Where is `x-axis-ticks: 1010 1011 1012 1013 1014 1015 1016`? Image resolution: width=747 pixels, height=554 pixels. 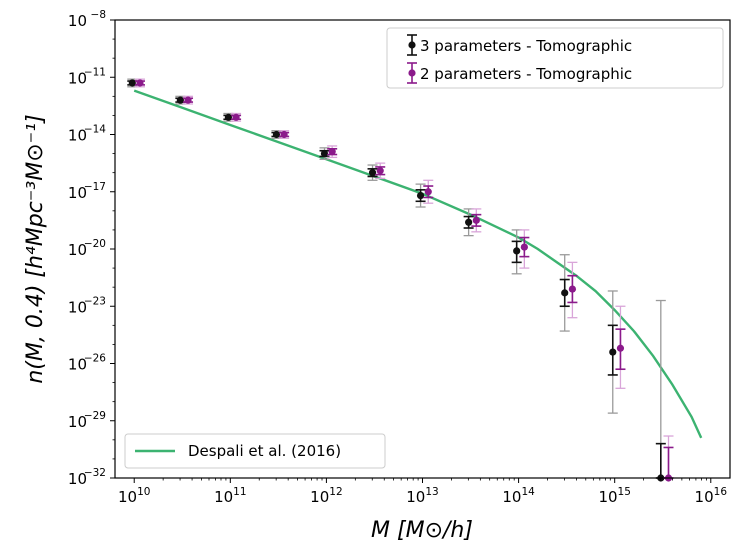
x-axis-ticks: 1010 1011 1012 1013 1014 1015 1016 is located at coordinates (422, 492).